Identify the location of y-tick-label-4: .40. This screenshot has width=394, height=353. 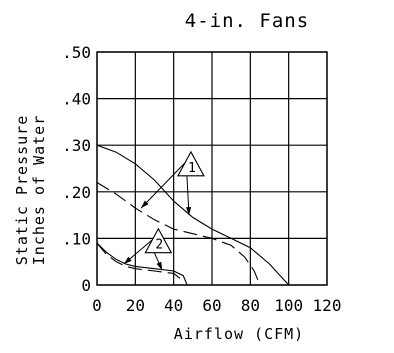
(76, 99).